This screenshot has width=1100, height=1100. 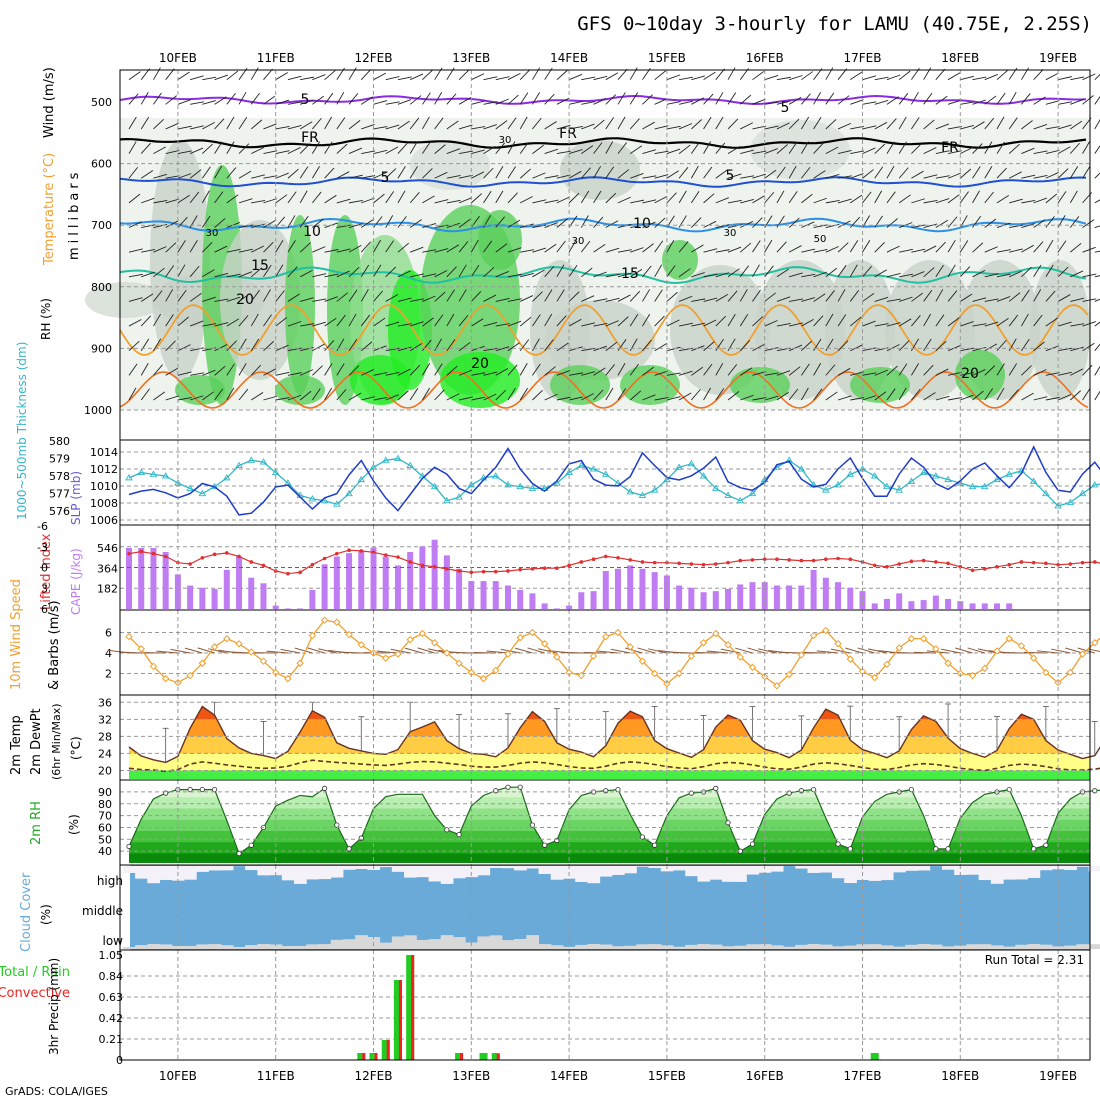 I want to click on date-label-bottom: 19FEB, so click(x=1058, y=1076).